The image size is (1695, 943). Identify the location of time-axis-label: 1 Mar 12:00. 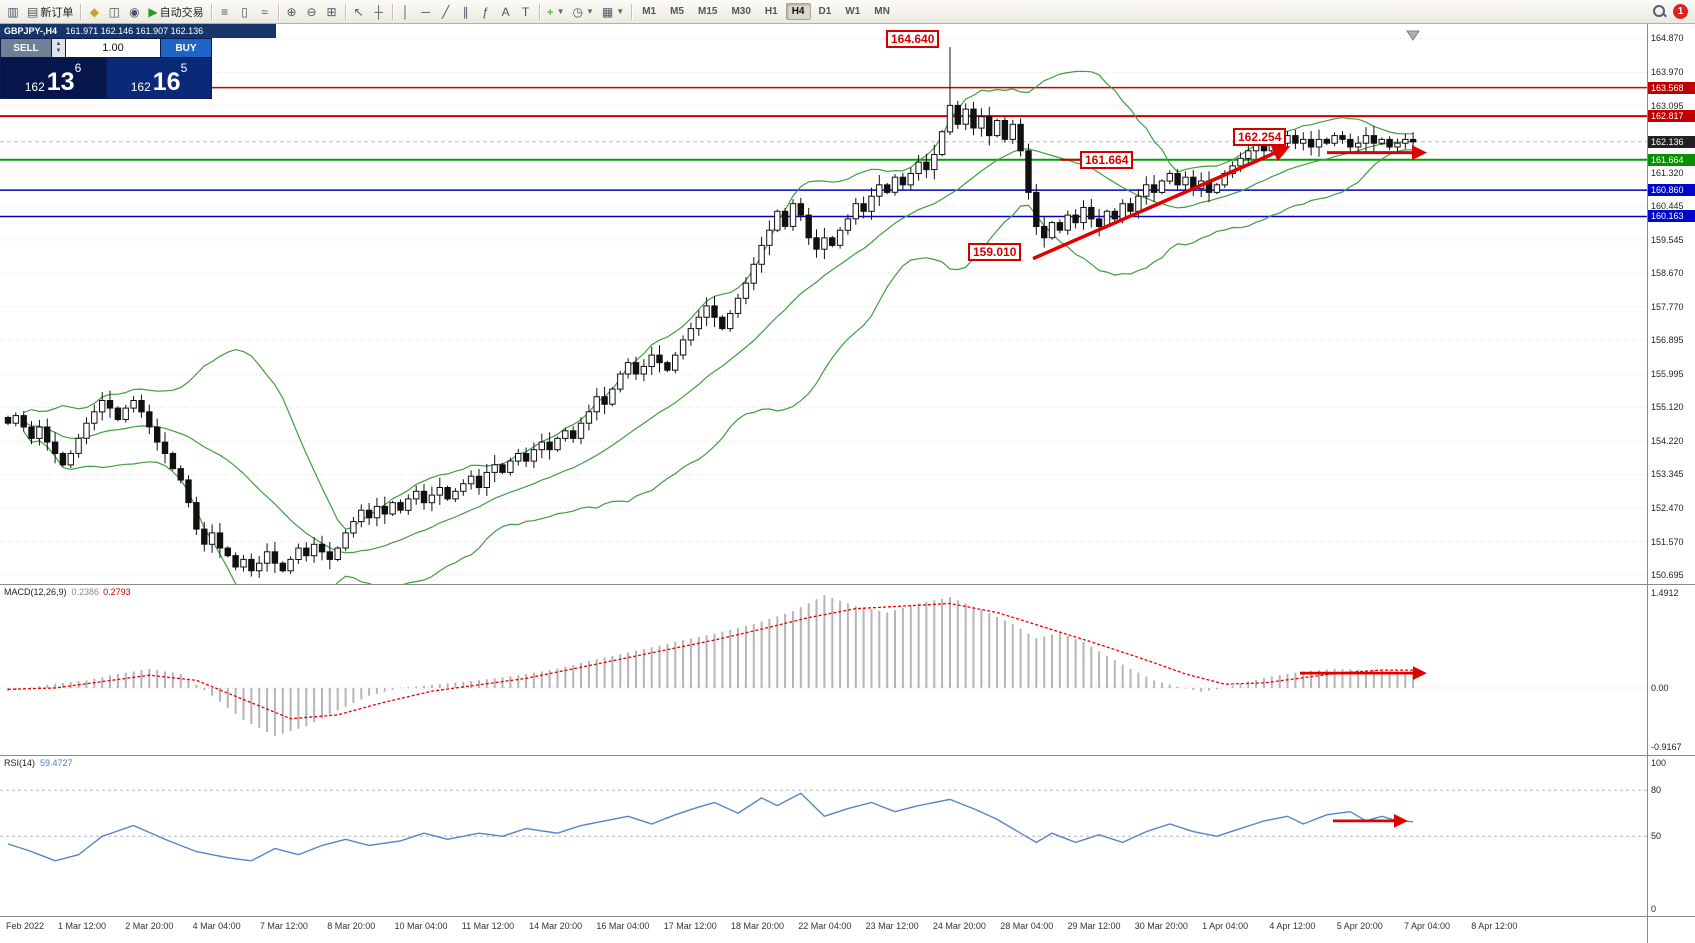
(82, 926).